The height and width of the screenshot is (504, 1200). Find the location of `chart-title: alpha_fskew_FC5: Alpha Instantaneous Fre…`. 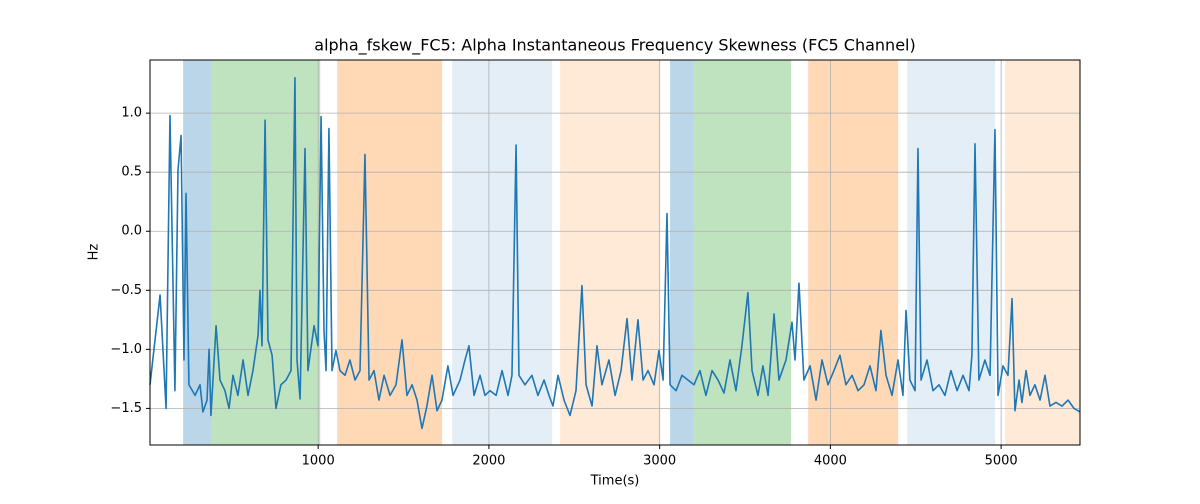

chart-title: alpha_fskew_FC5: Alpha Instantaneous Fre… is located at coordinates (614, 46).